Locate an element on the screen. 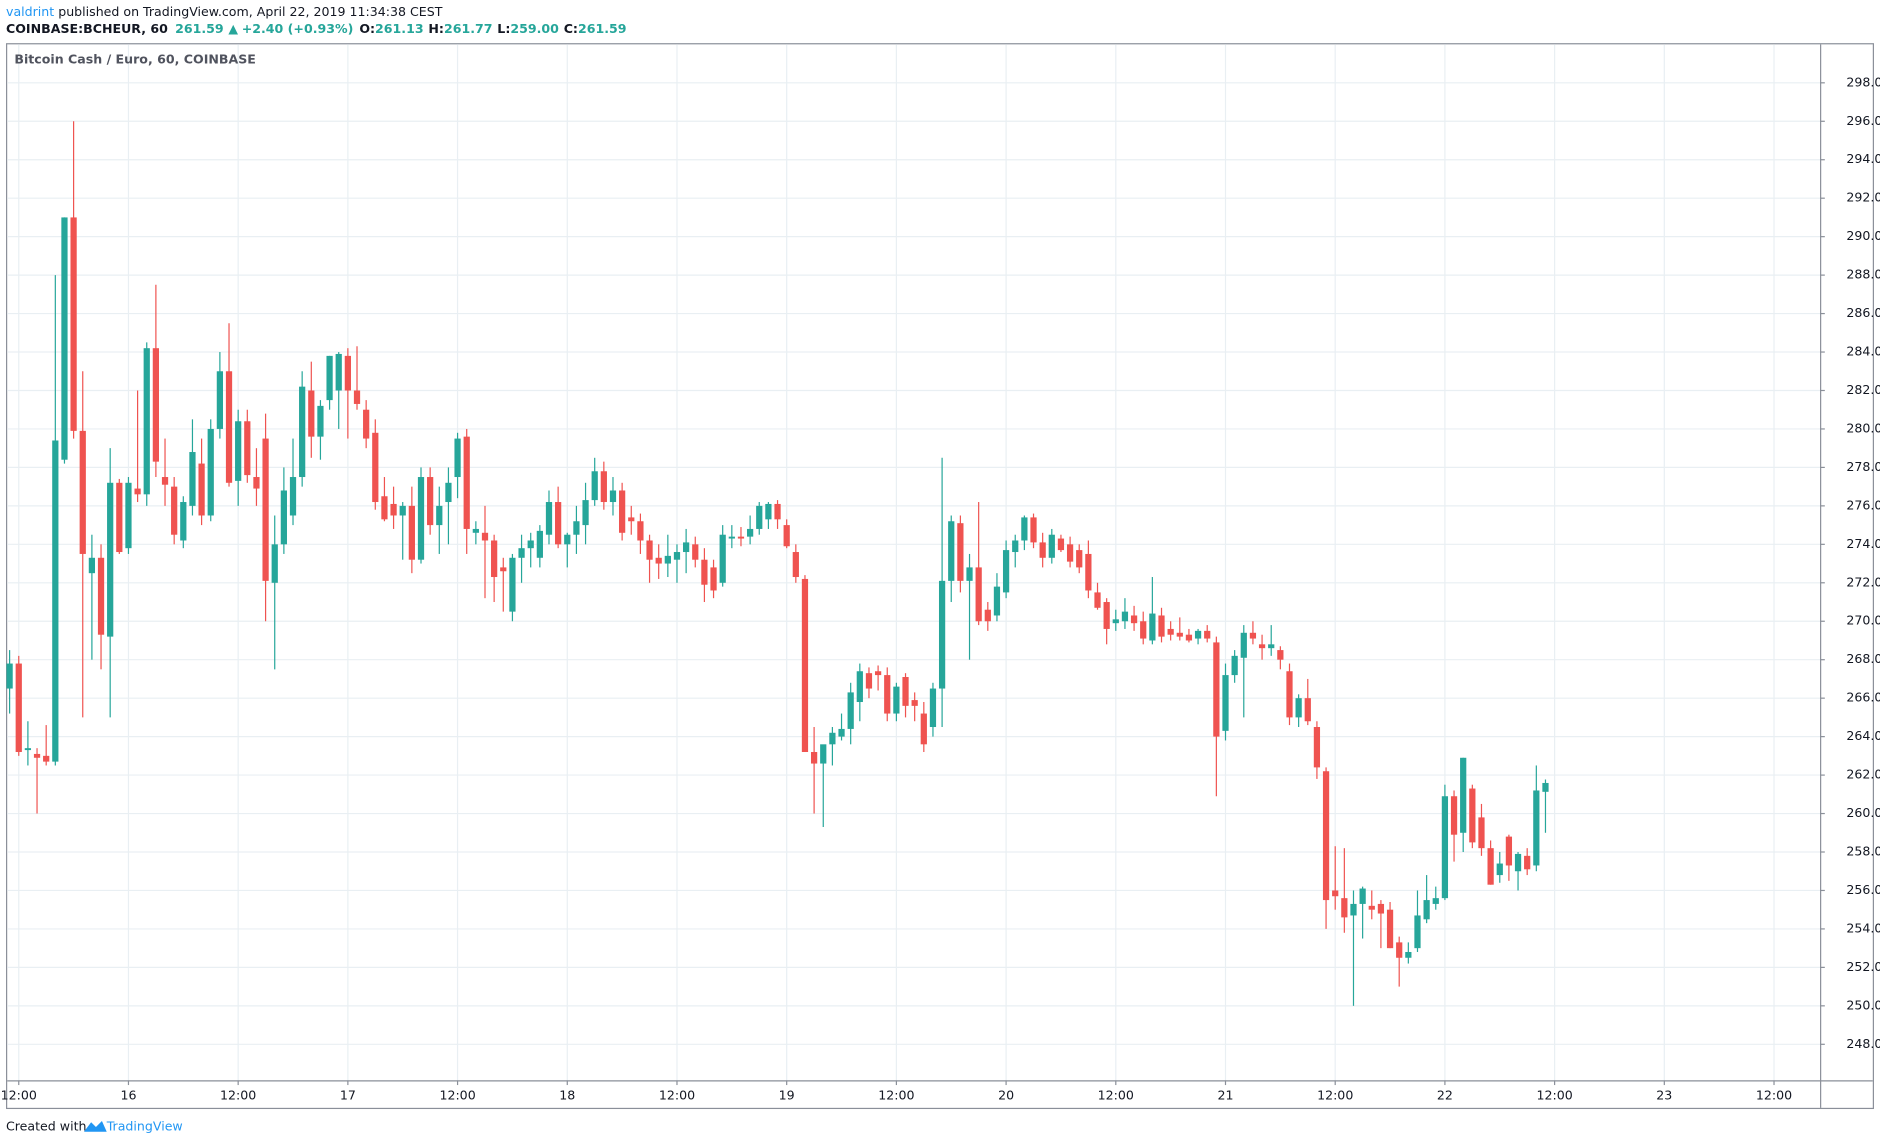  l-value: 259.00 is located at coordinates (534, 27).